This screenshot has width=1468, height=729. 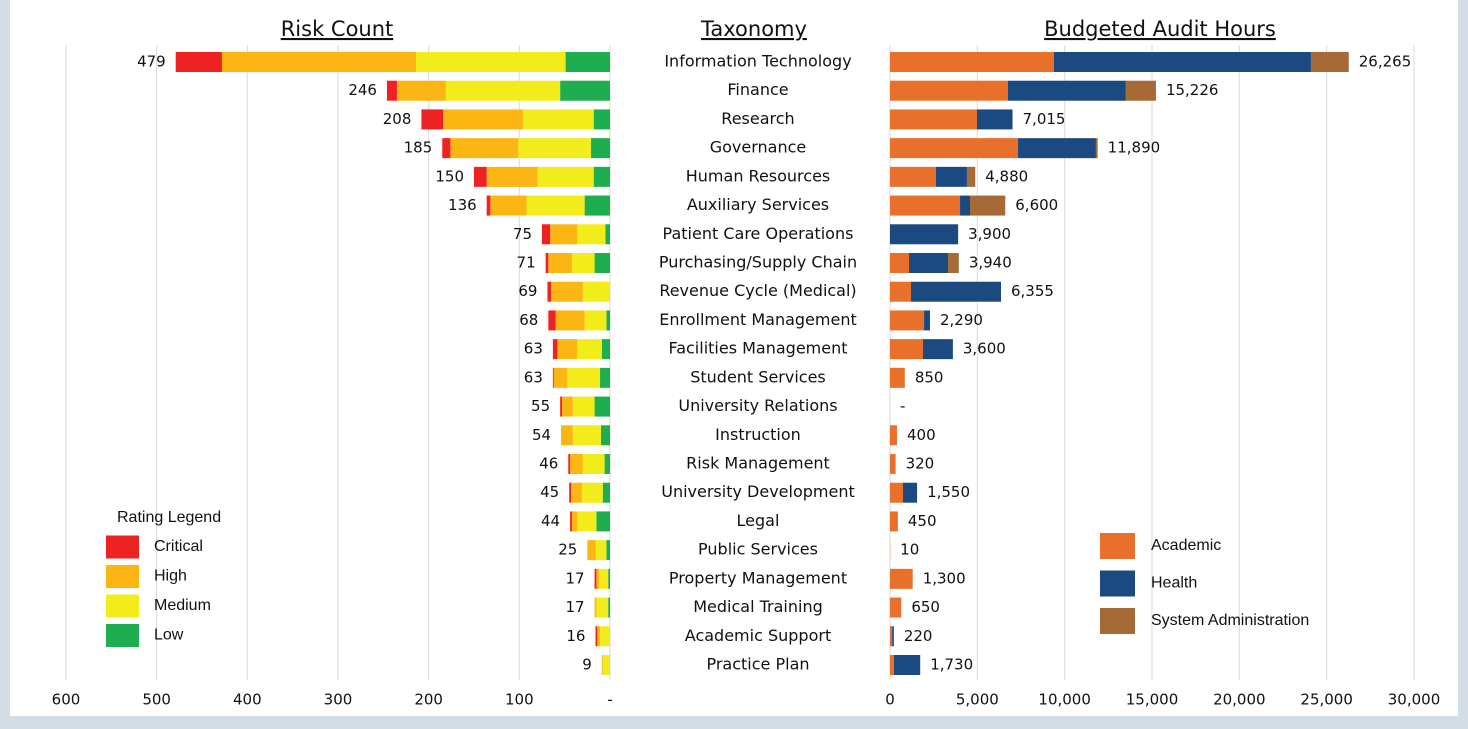 I want to click on x-tick-label: 10,000, so click(x=1064, y=700).